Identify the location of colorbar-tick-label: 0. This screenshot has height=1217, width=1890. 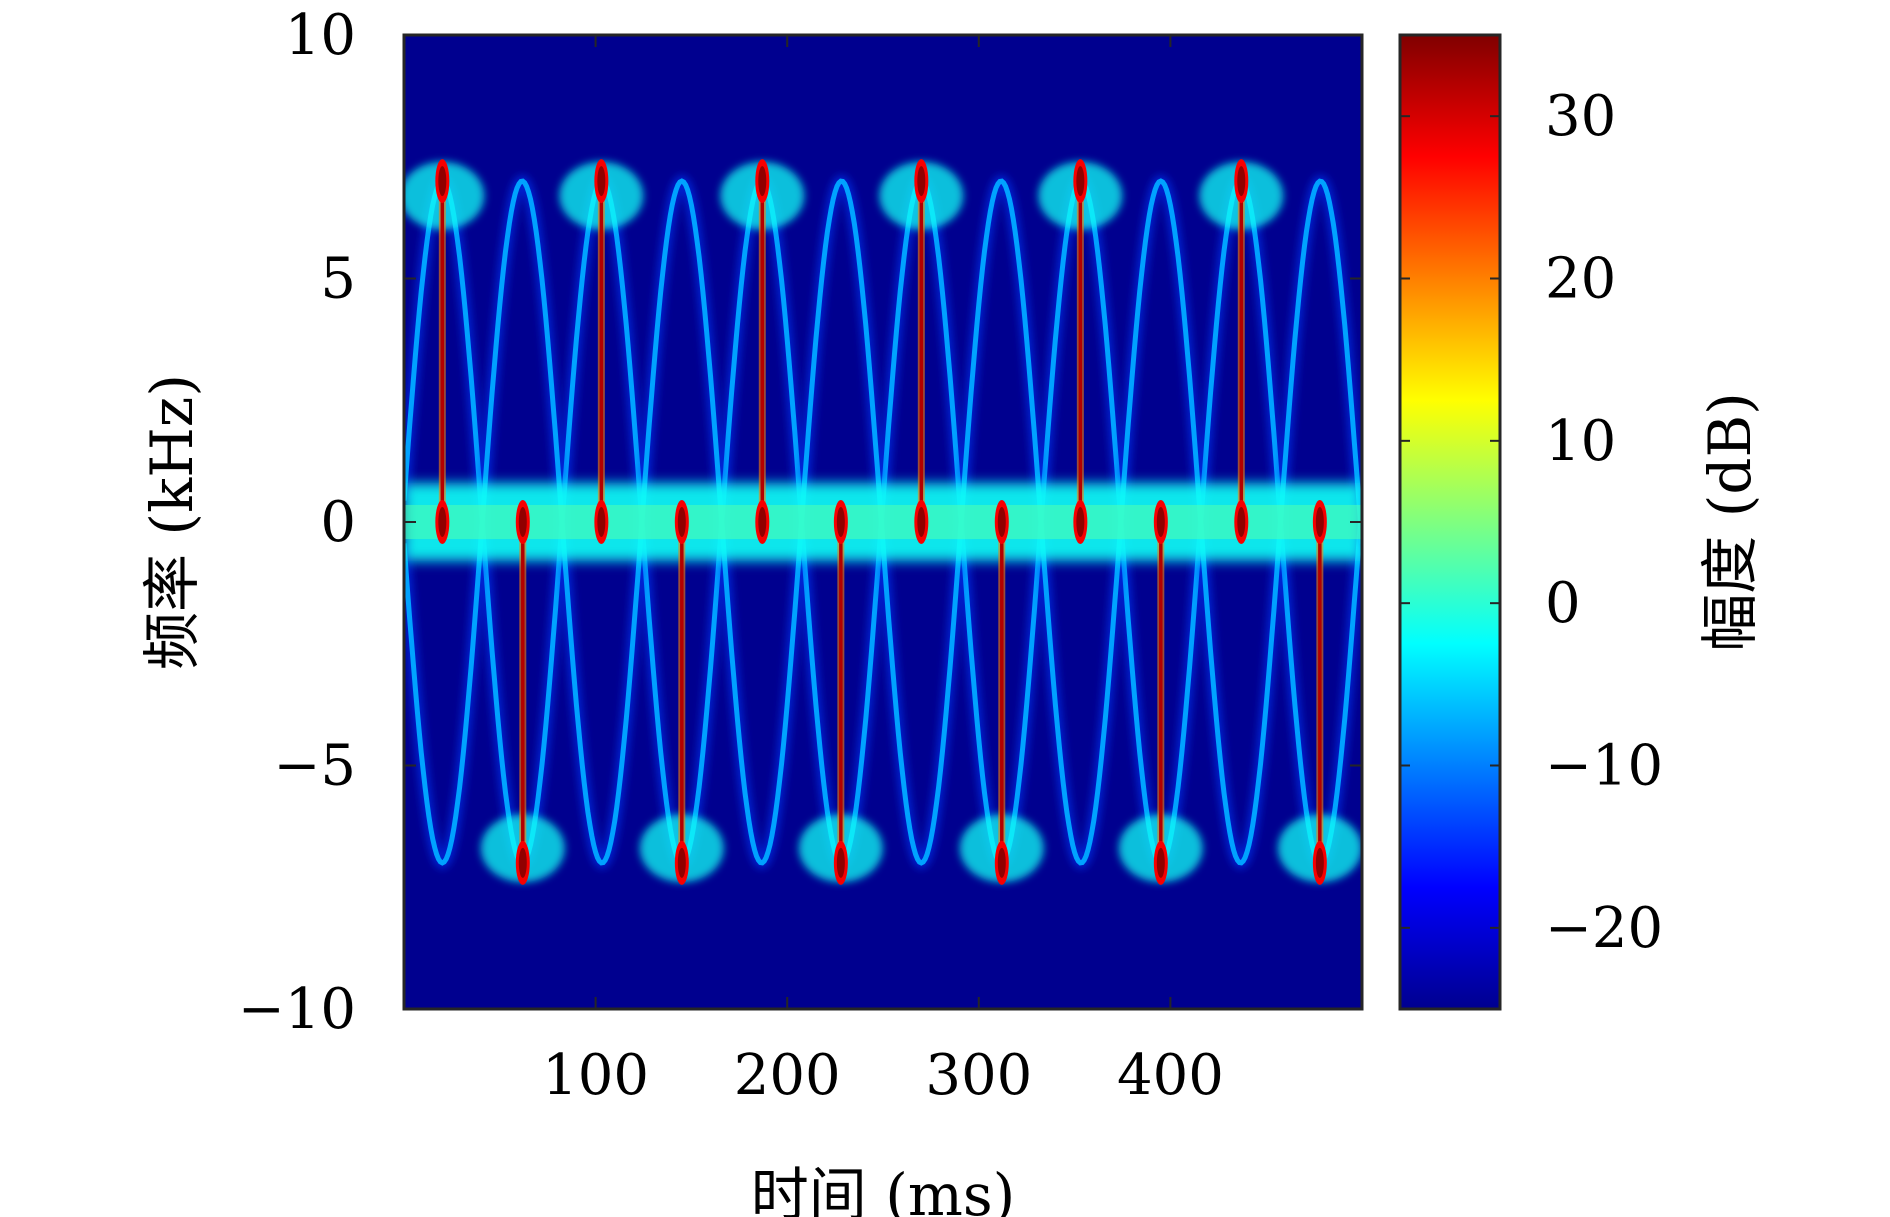
(1563, 603).